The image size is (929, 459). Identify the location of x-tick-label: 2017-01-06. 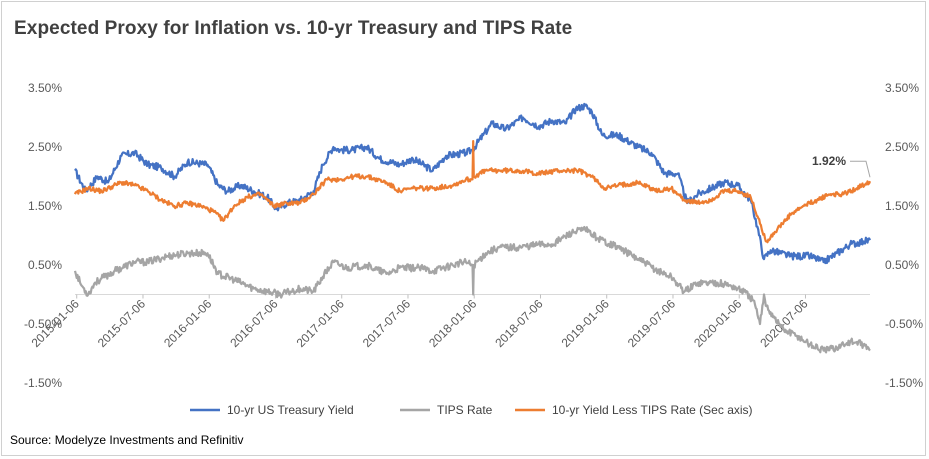
(321, 323).